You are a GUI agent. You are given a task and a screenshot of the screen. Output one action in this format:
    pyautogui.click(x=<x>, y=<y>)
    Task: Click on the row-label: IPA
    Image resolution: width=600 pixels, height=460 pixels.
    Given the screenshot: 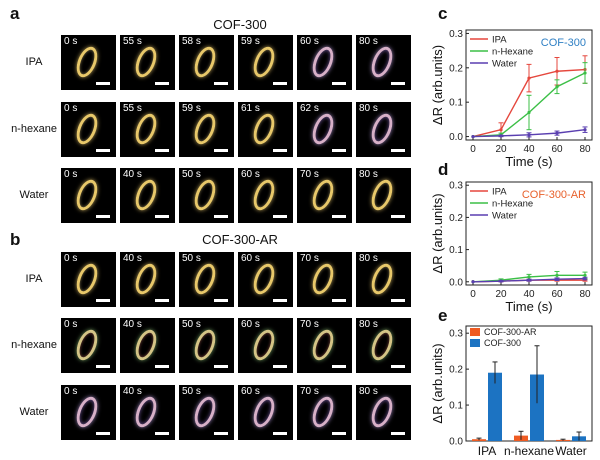 What is the action you would take?
    pyautogui.click(x=34, y=279)
    